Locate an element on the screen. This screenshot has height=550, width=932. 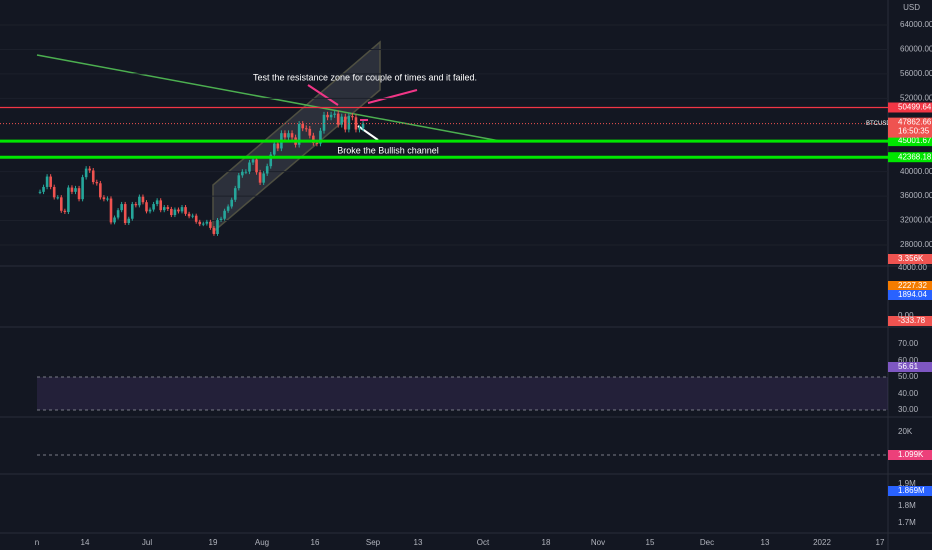
last-price: 47862.66 is located at coordinates (915, 122).